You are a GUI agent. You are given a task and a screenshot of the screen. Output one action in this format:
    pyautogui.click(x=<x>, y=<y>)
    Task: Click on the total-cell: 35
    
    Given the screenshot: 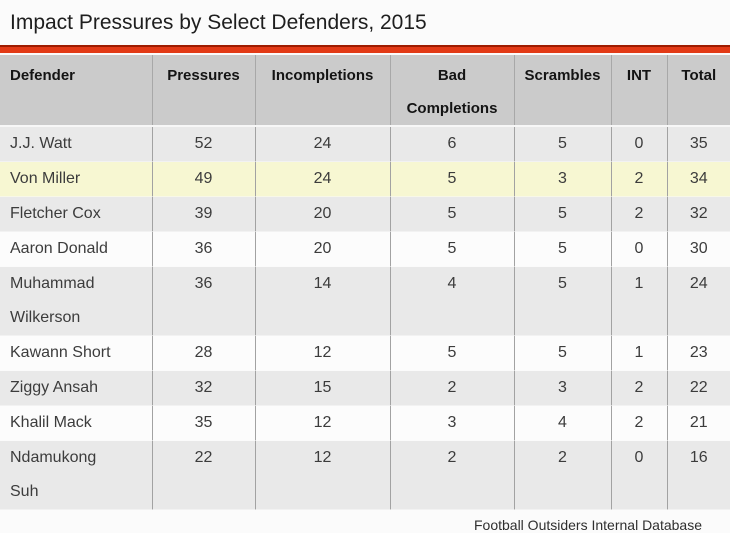 What is the action you would take?
    pyautogui.click(x=698, y=144)
    